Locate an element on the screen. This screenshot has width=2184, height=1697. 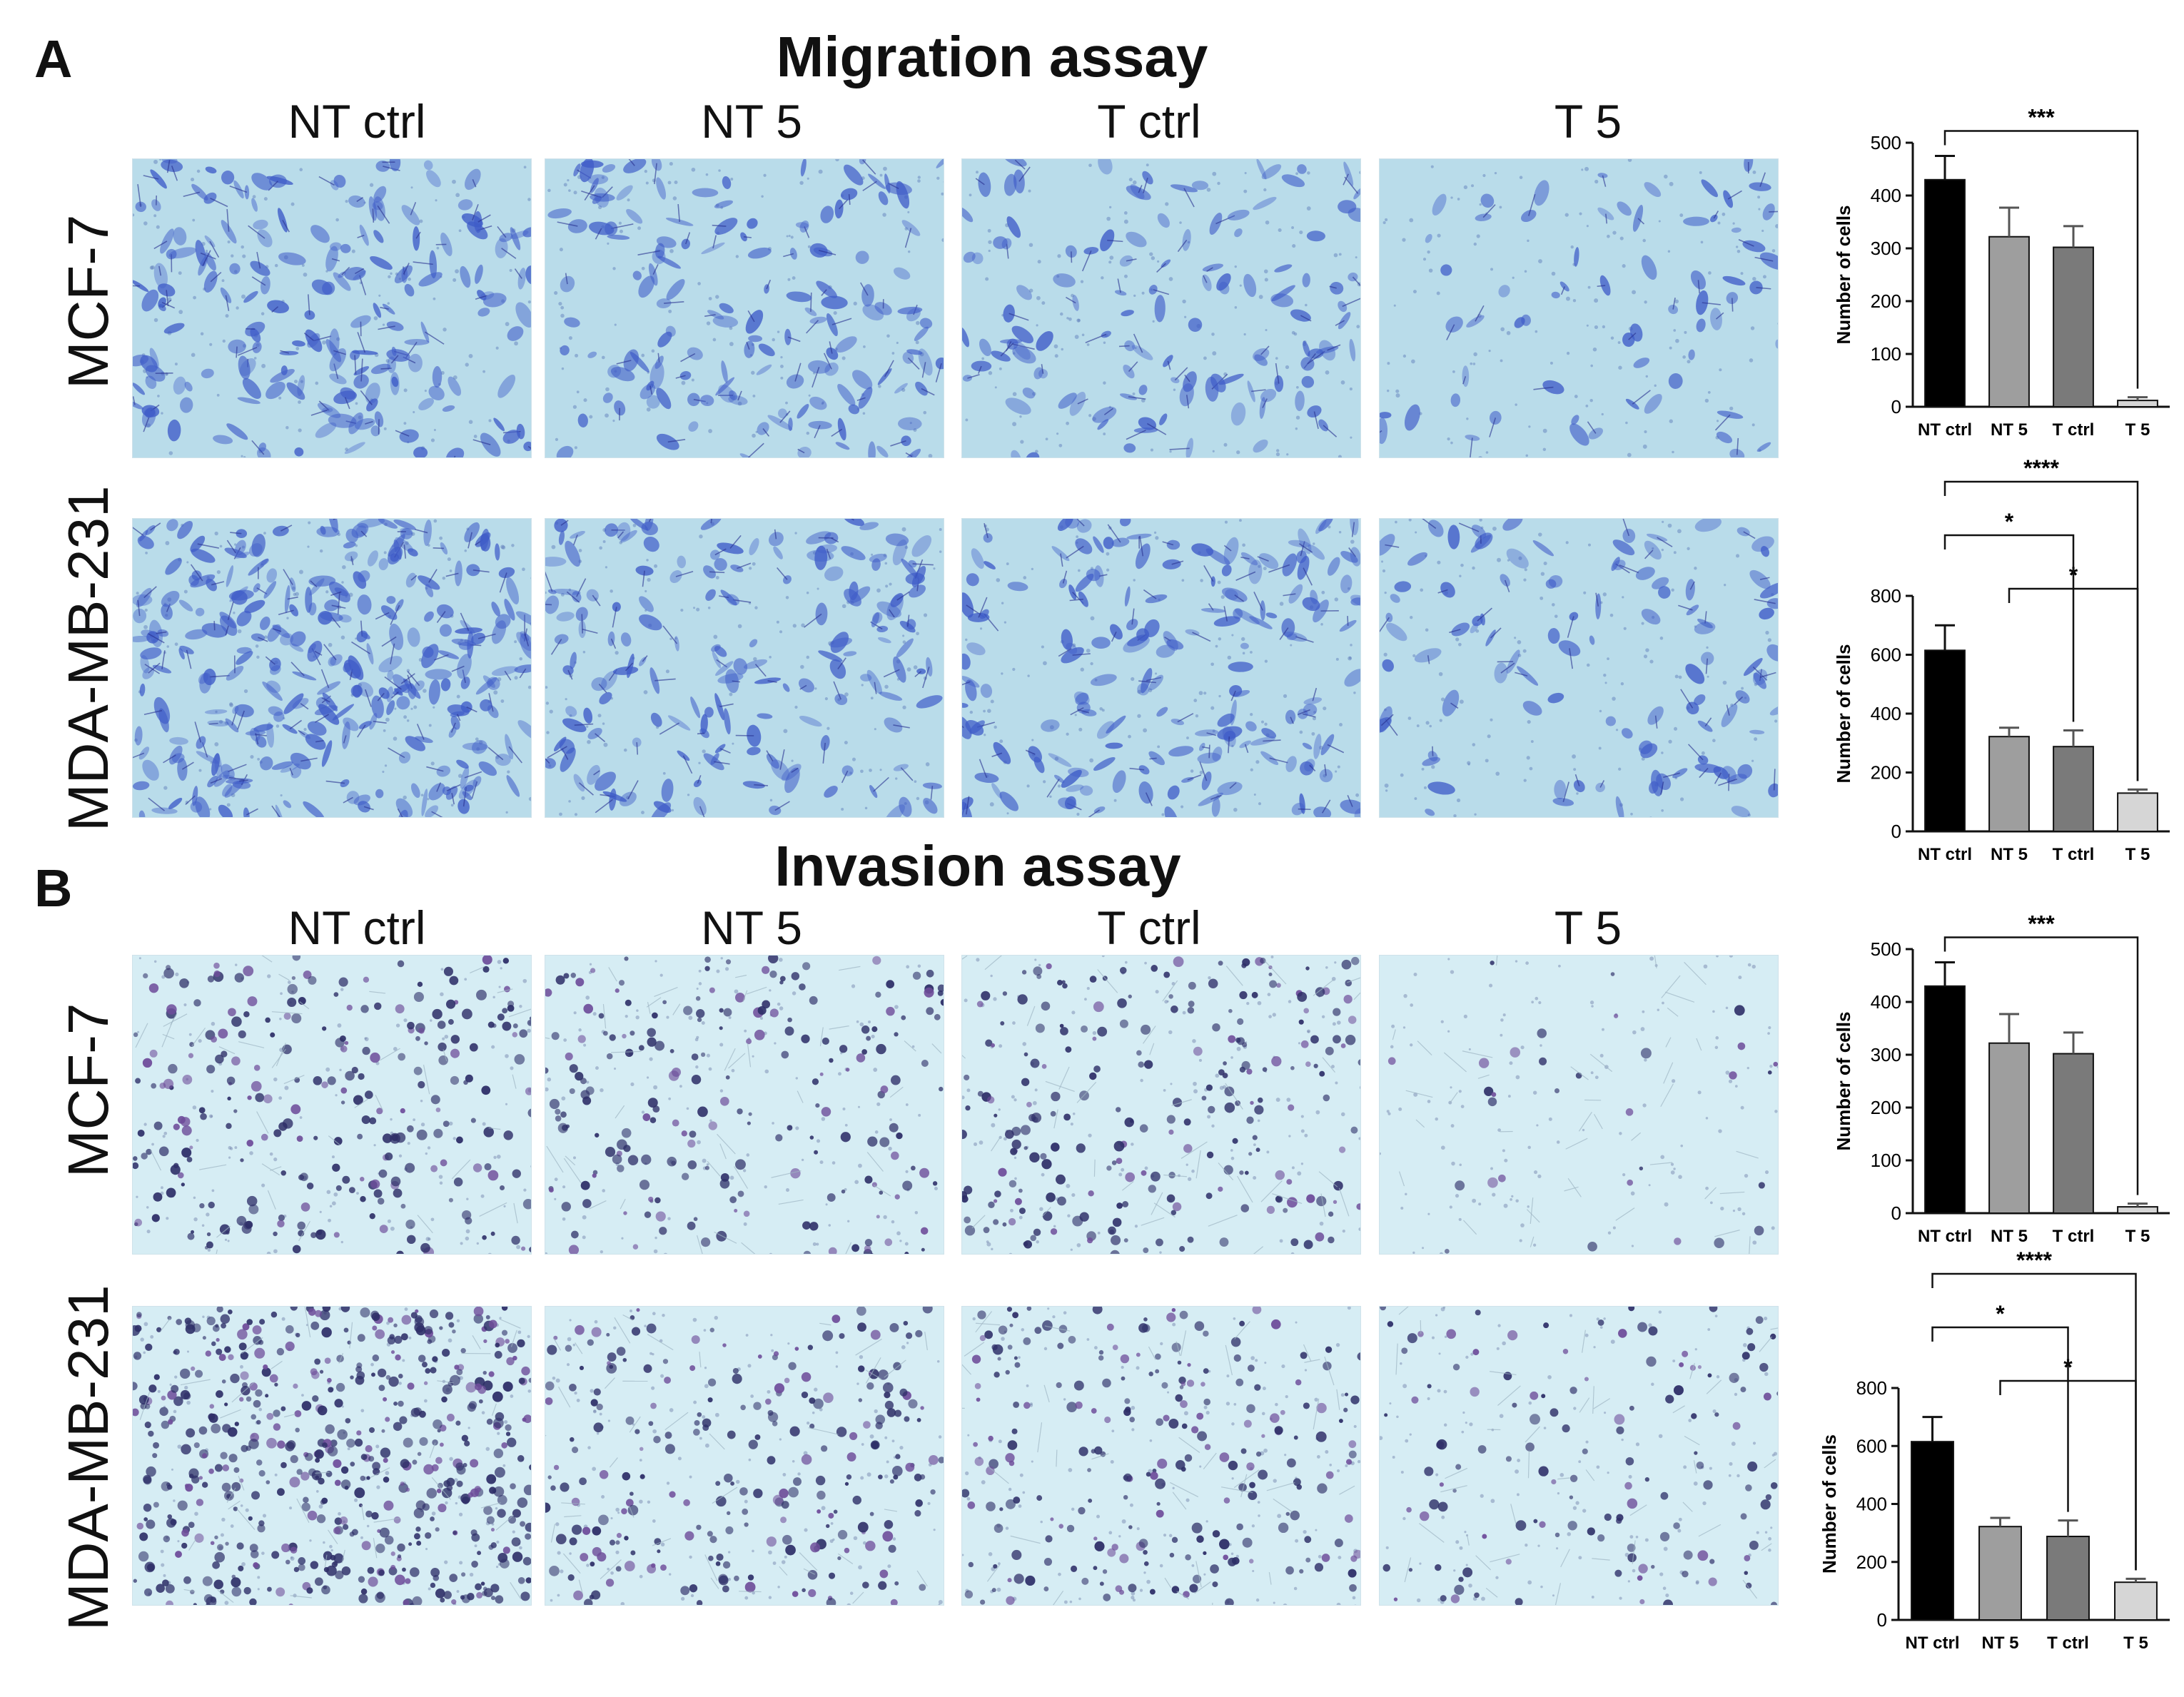
panel-letter-a: A is located at coordinates (53, 58).